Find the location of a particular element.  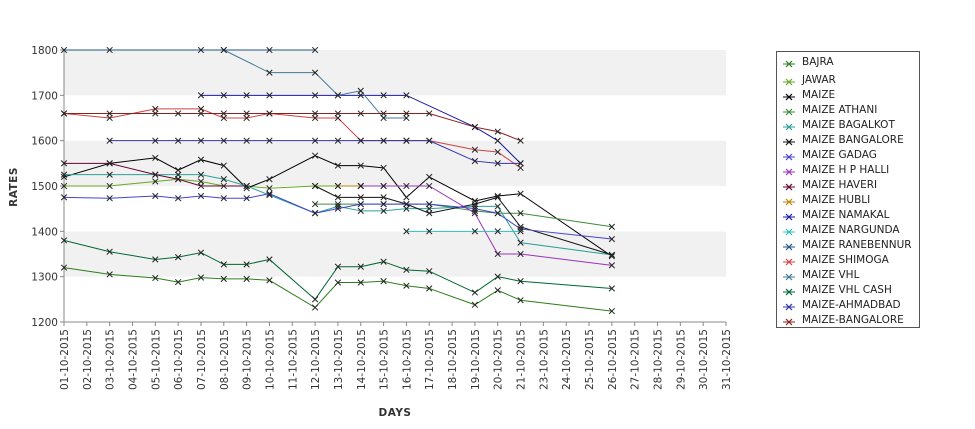

x-tick-label: 13-10-2015 is located at coordinates (339, 359).